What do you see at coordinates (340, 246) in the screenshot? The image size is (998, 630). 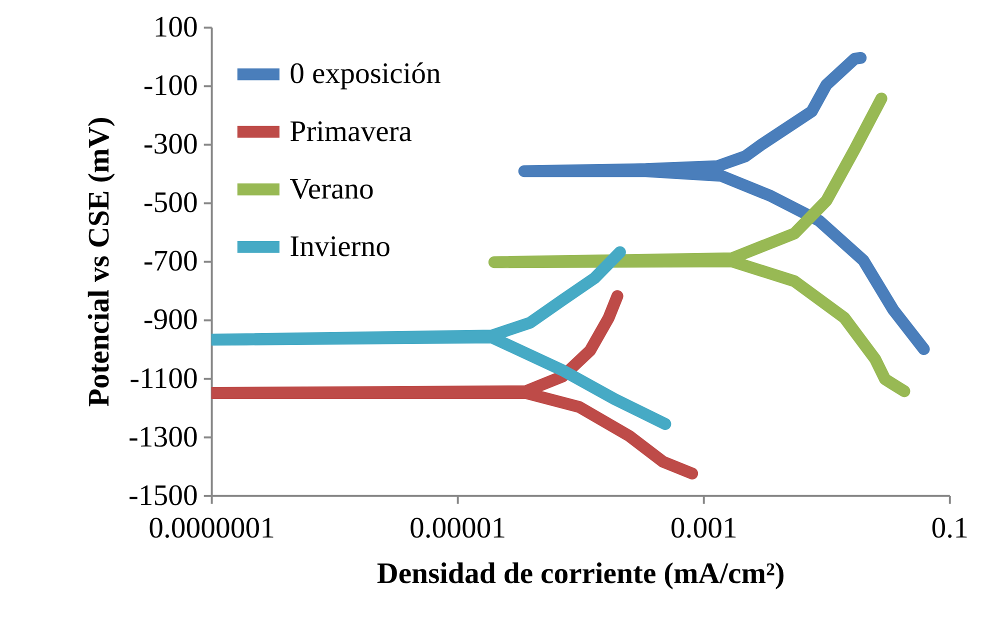 I see `legend-label: Invierno` at bounding box center [340, 246].